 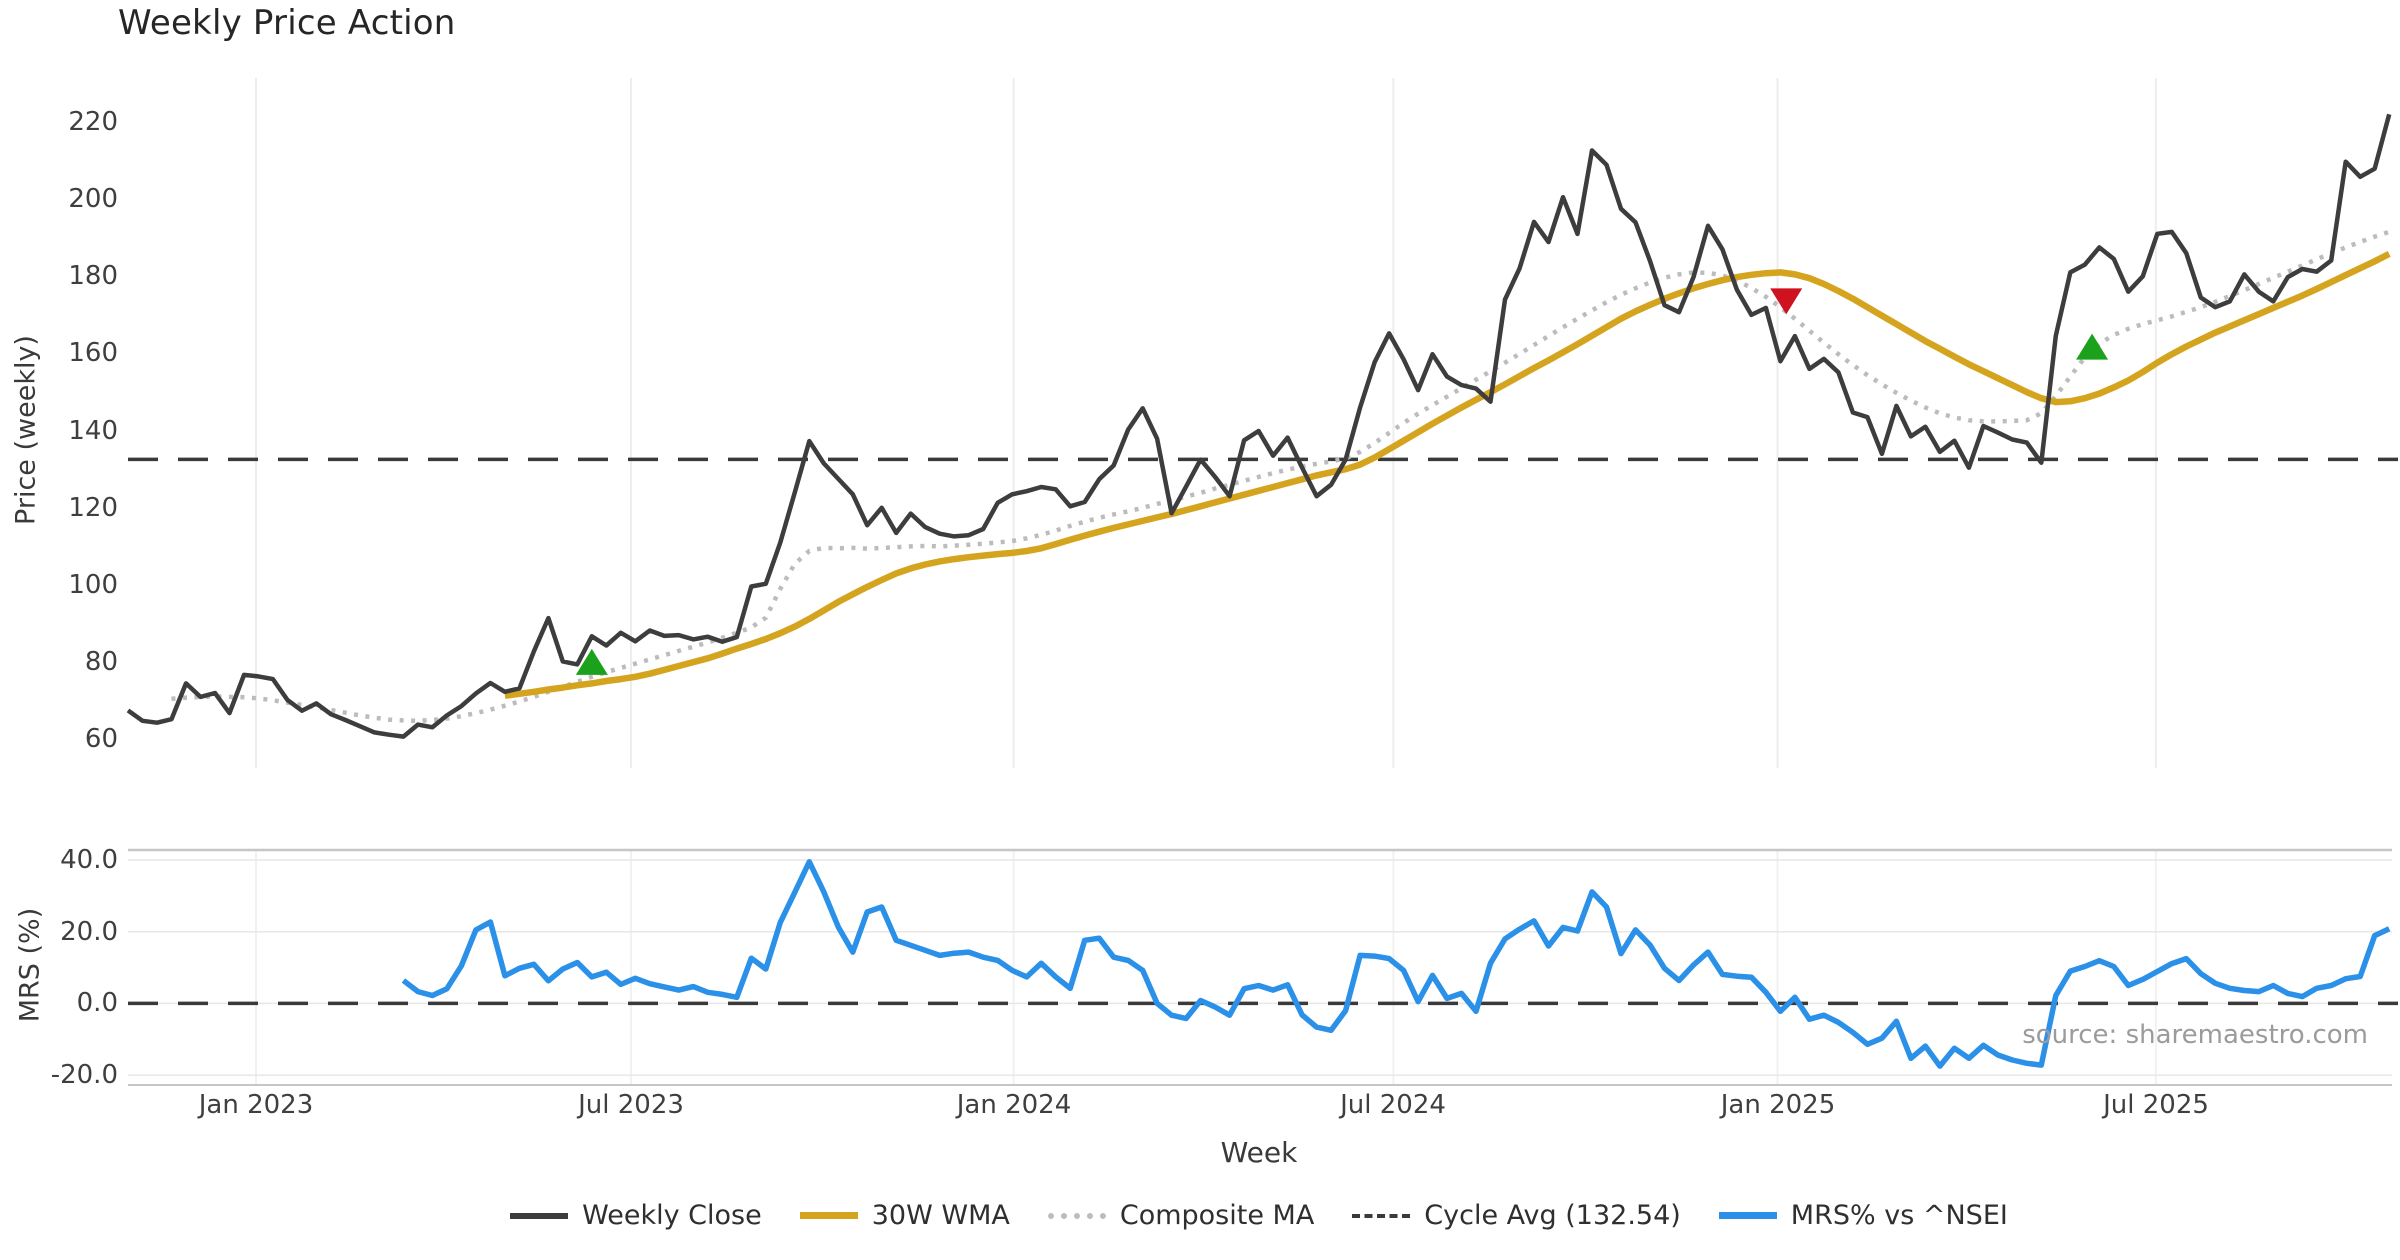 I want to click on legend-label: Composite MA, so click(x=1217, y=1215).